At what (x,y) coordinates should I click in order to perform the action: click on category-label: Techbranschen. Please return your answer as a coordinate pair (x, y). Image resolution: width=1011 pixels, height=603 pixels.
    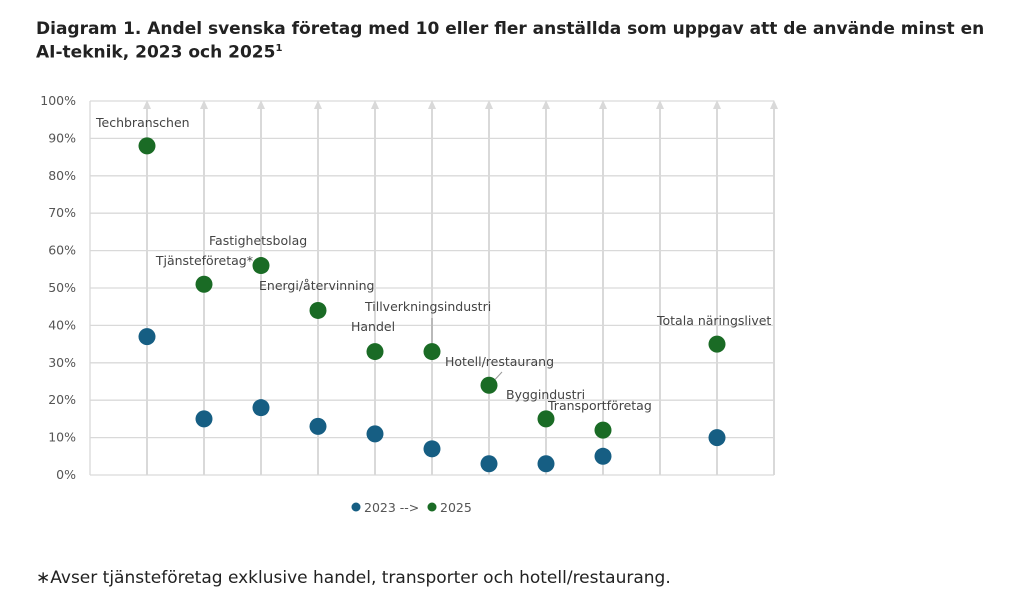
    Looking at the image, I should click on (142, 122).